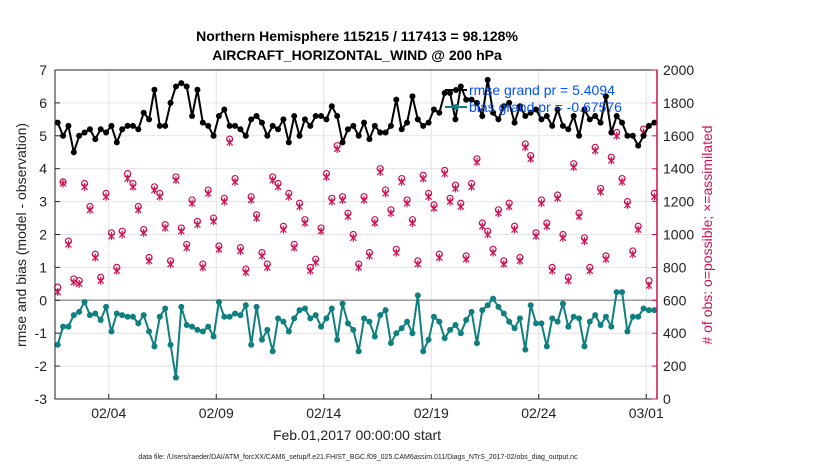  What do you see at coordinates (43, 235) in the screenshot?
I see `y-left-tick-label-5: 2` at bounding box center [43, 235].